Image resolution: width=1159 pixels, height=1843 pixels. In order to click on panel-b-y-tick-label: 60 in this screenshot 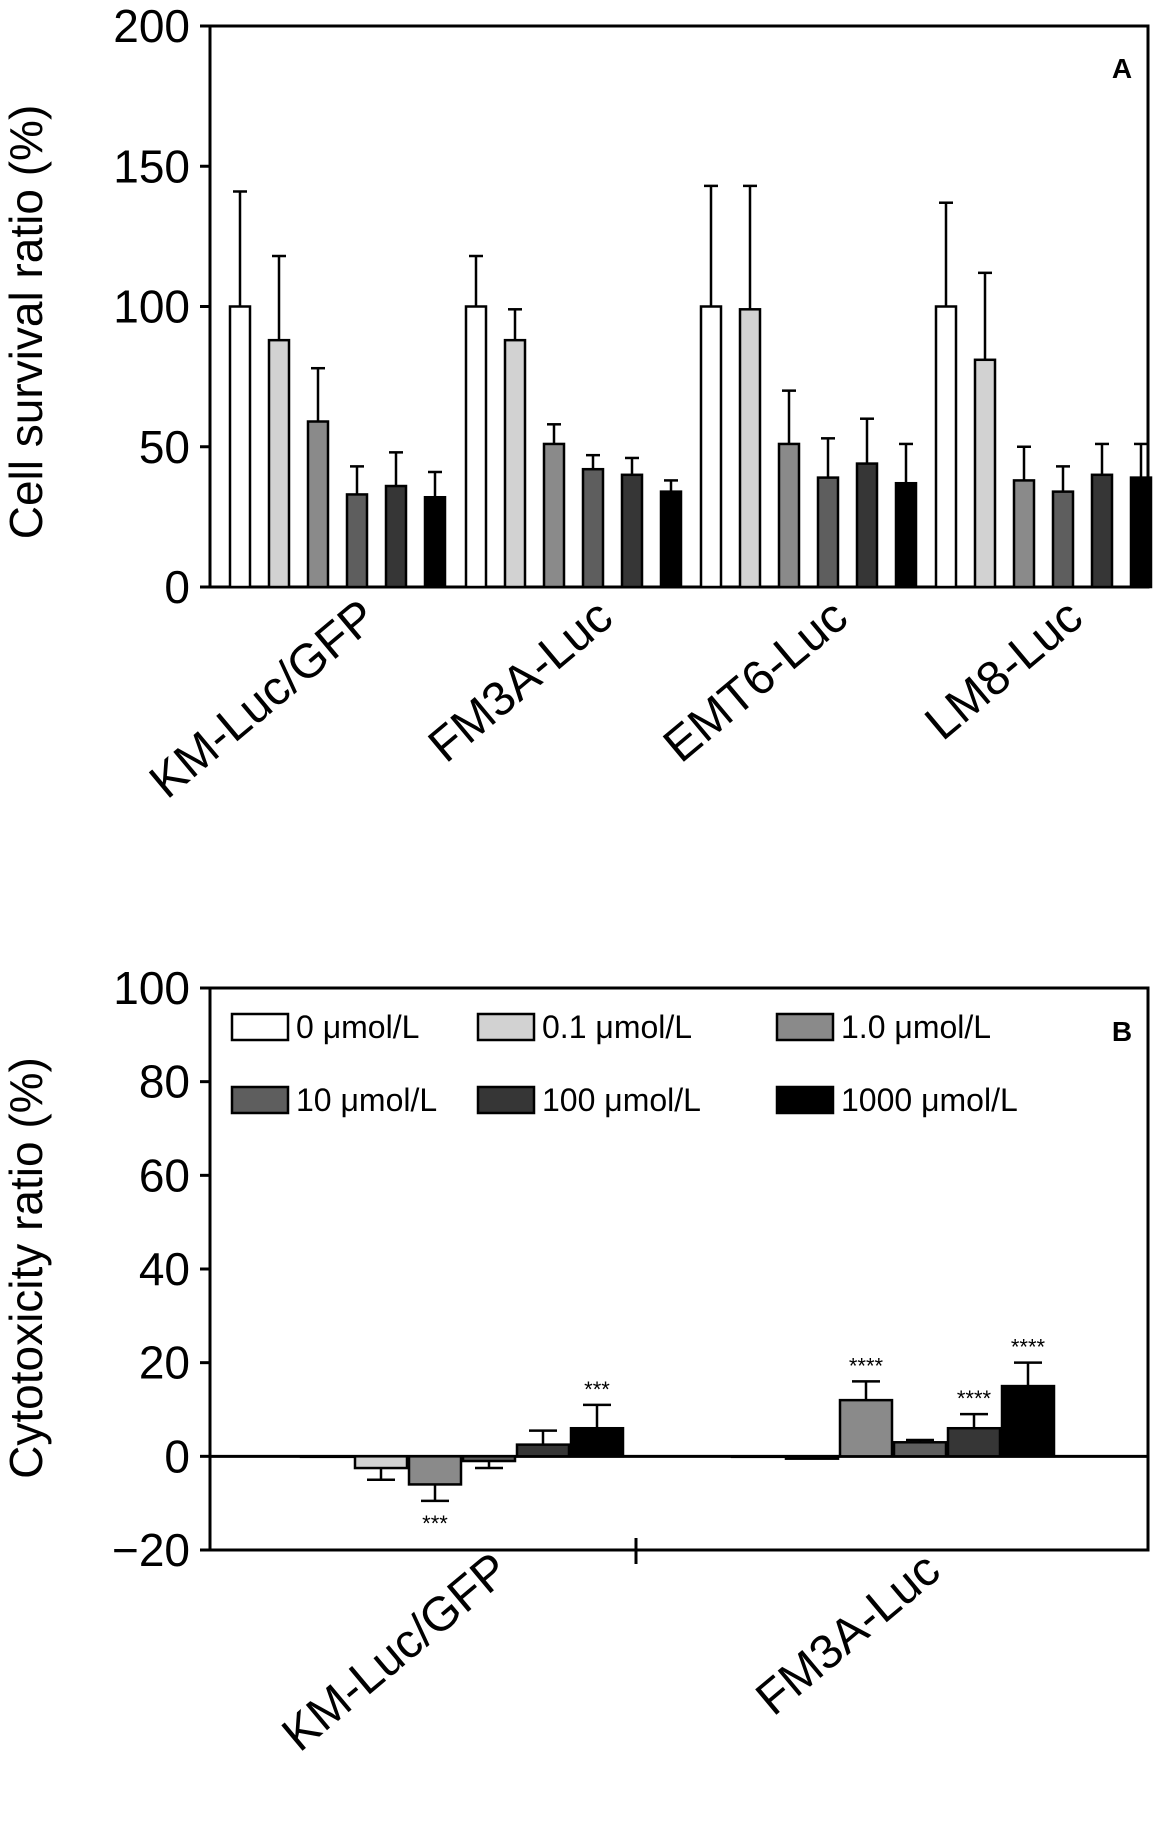, I will do `click(164, 1175)`.